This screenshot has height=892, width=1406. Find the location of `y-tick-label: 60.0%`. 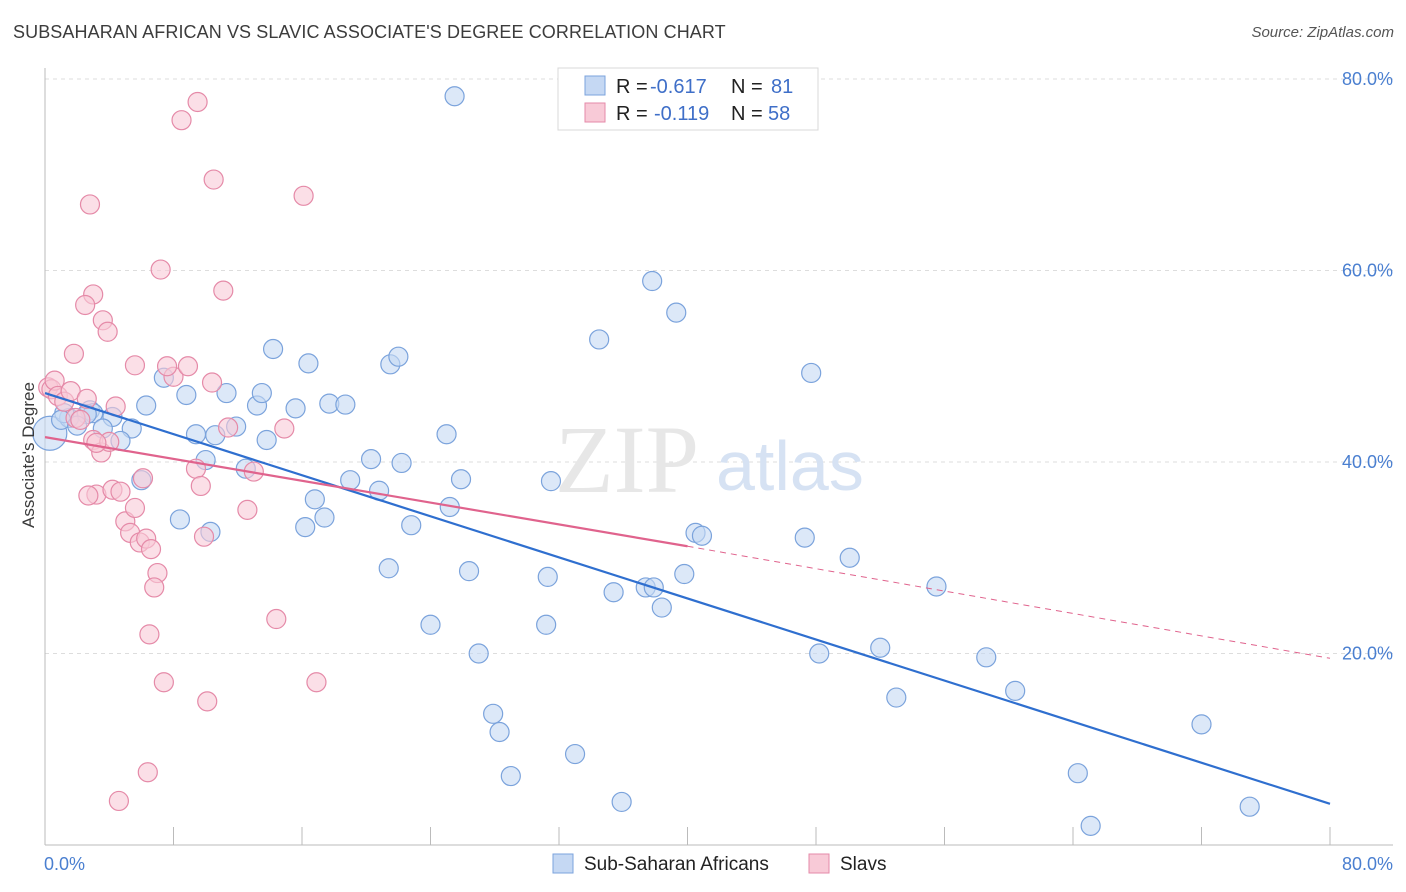

y-tick-label: 60.0% is located at coordinates (1367, 271).